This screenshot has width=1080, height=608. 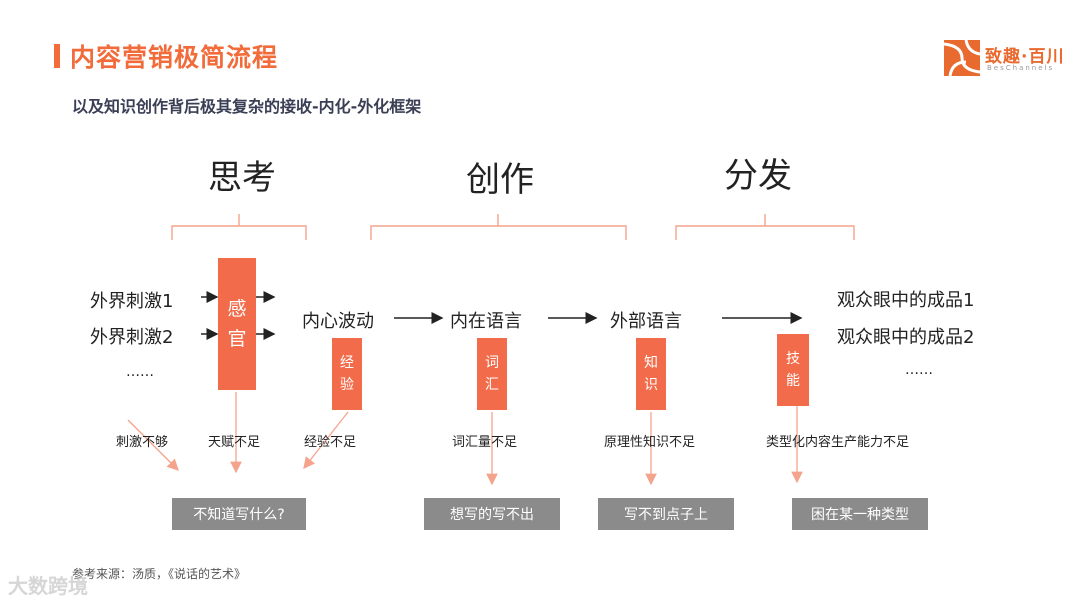 What do you see at coordinates (492, 385) in the screenshot?
I see `box-vocabulary-char-2: 汇` at bounding box center [492, 385].